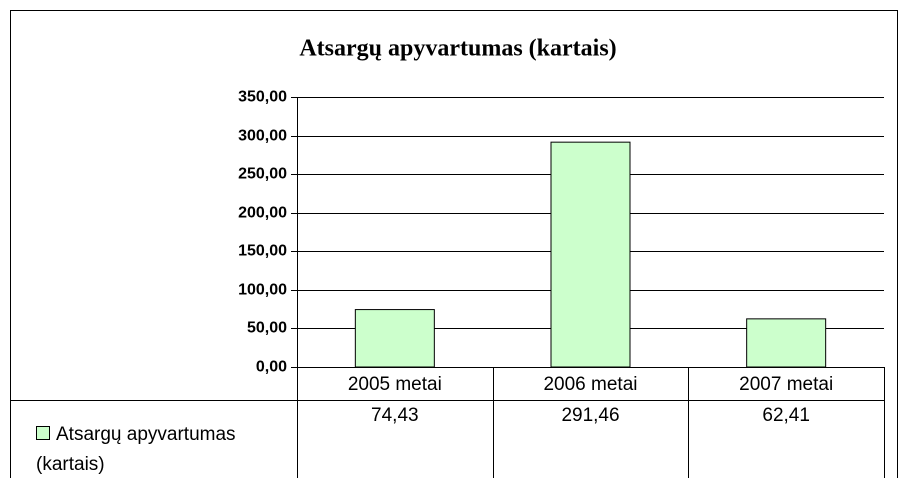  I want to click on x-tick-label: 2007 metai, so click(786, 384).